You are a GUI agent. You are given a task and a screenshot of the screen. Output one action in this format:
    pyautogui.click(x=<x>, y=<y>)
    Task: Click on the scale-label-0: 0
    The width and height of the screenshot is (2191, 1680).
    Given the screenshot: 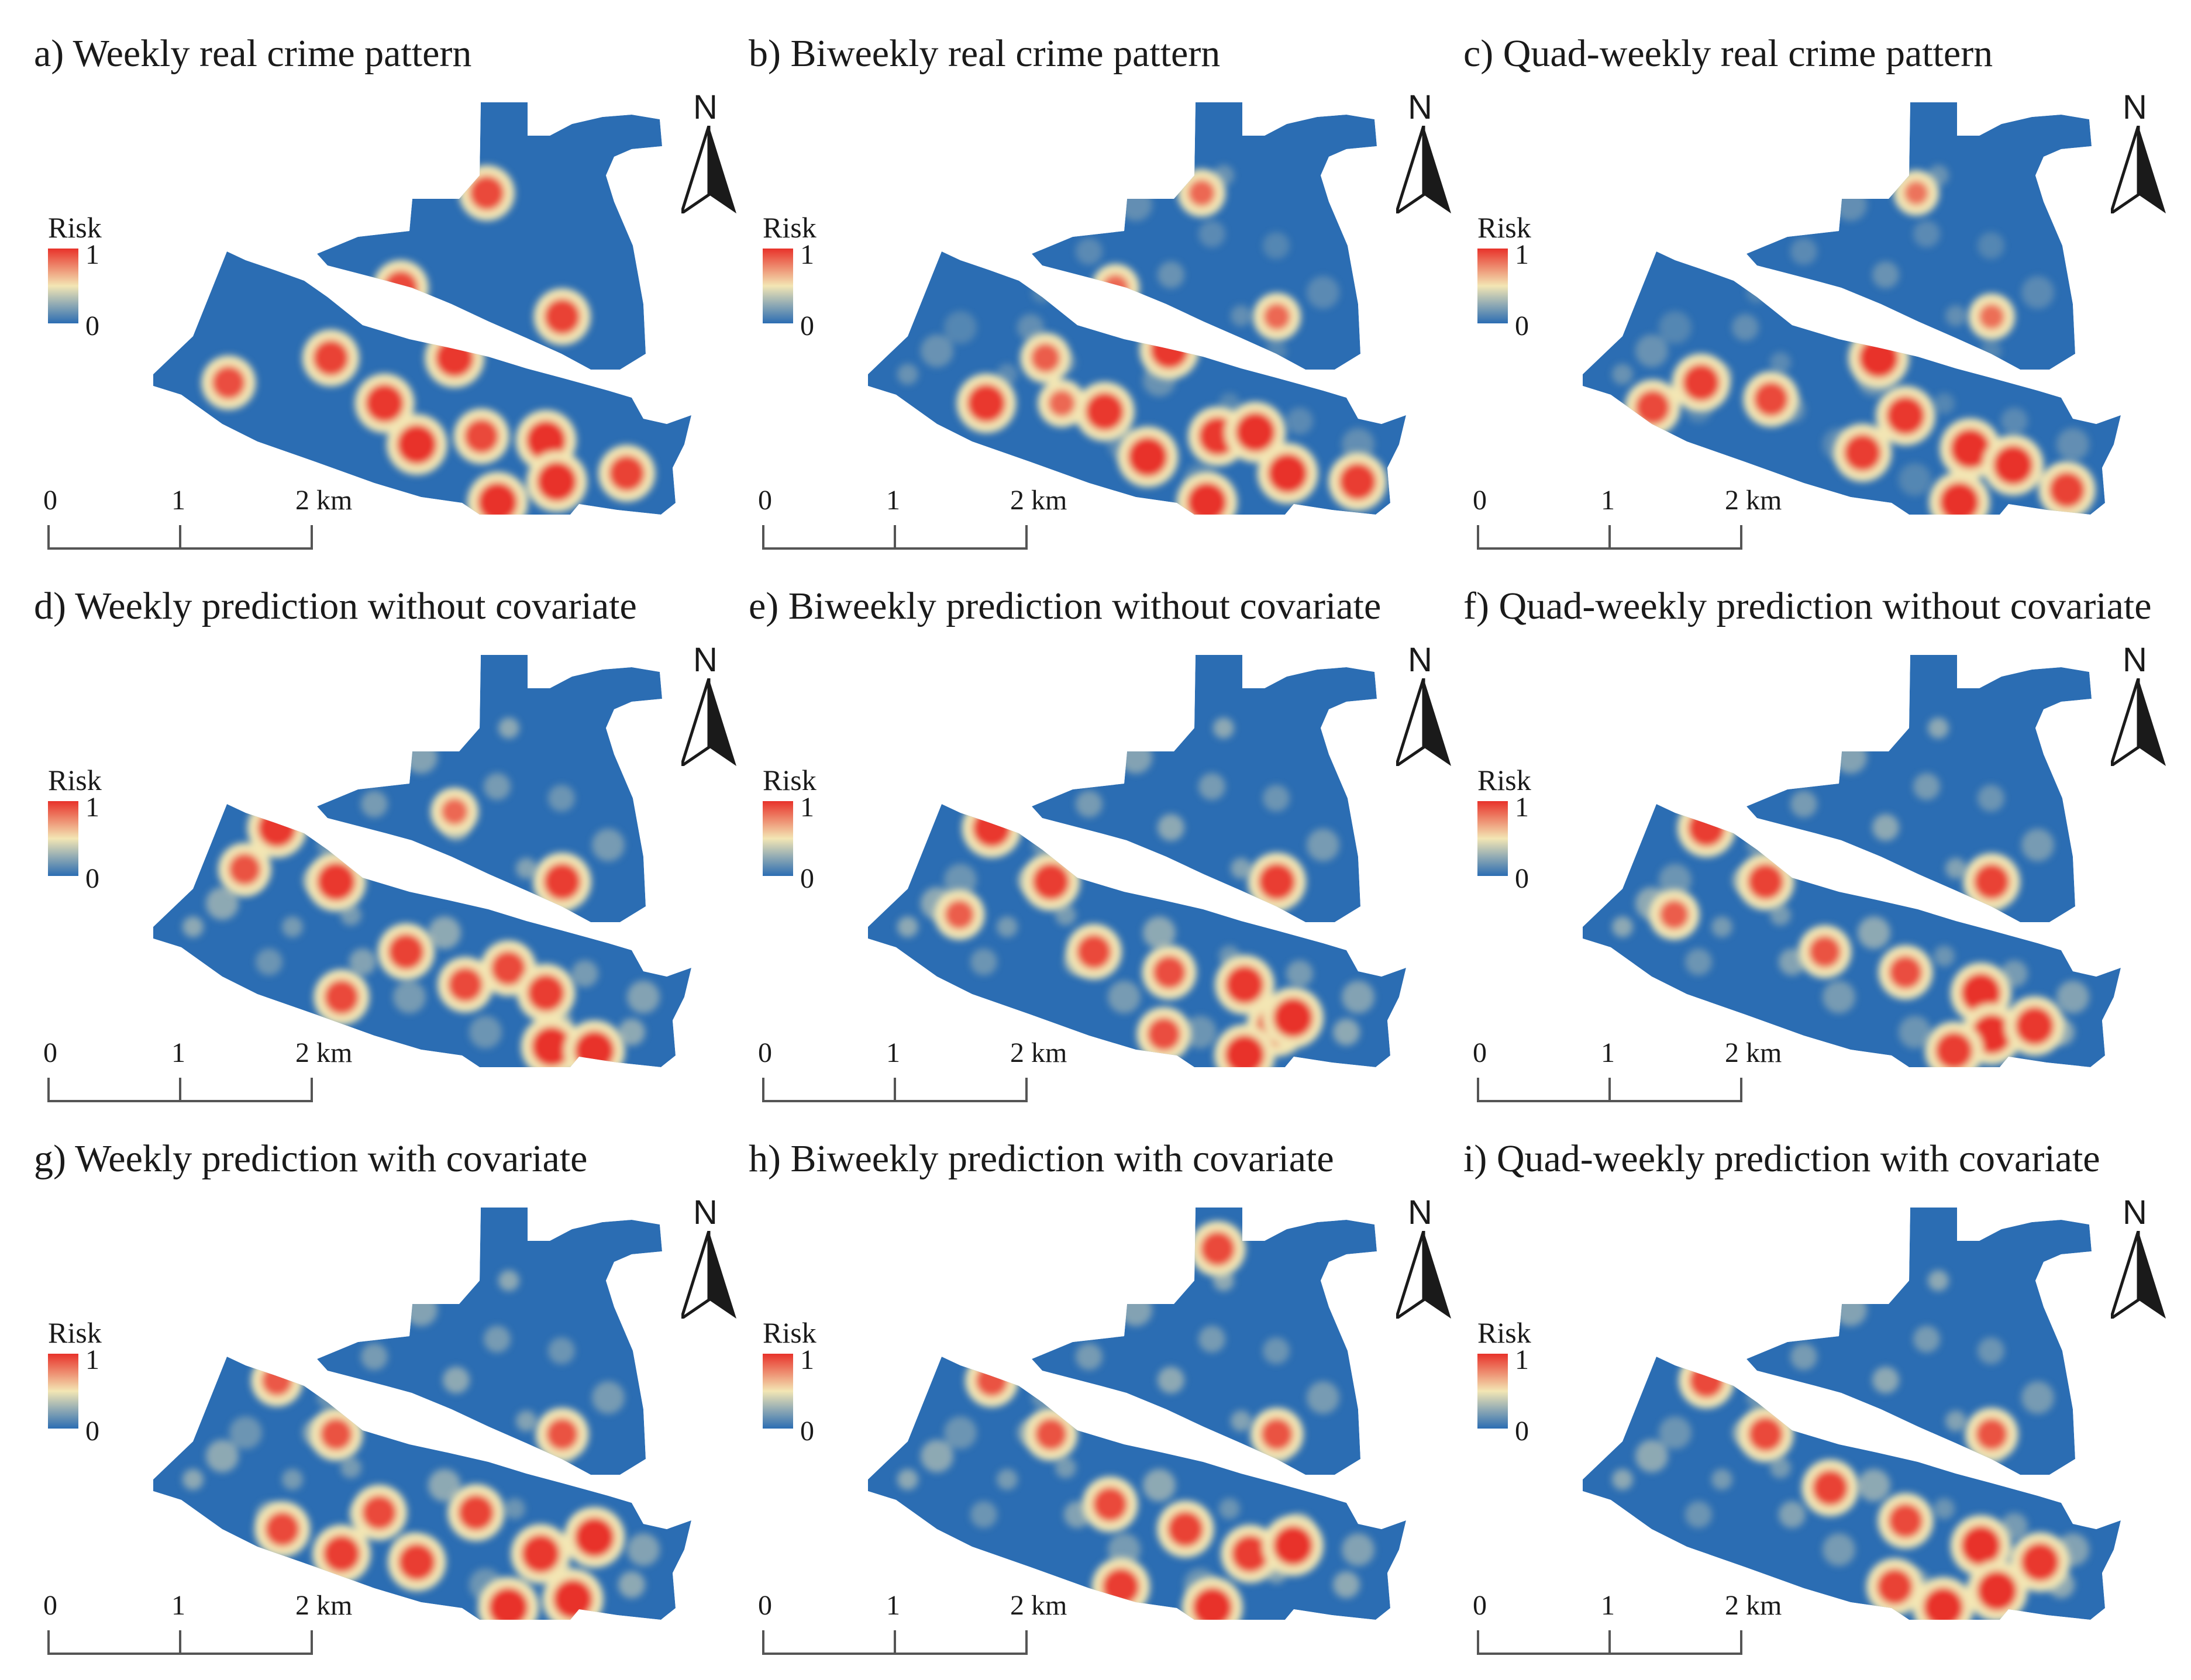 What is the action you would take?
    pyautogui.click(x=765, y=1052)
    